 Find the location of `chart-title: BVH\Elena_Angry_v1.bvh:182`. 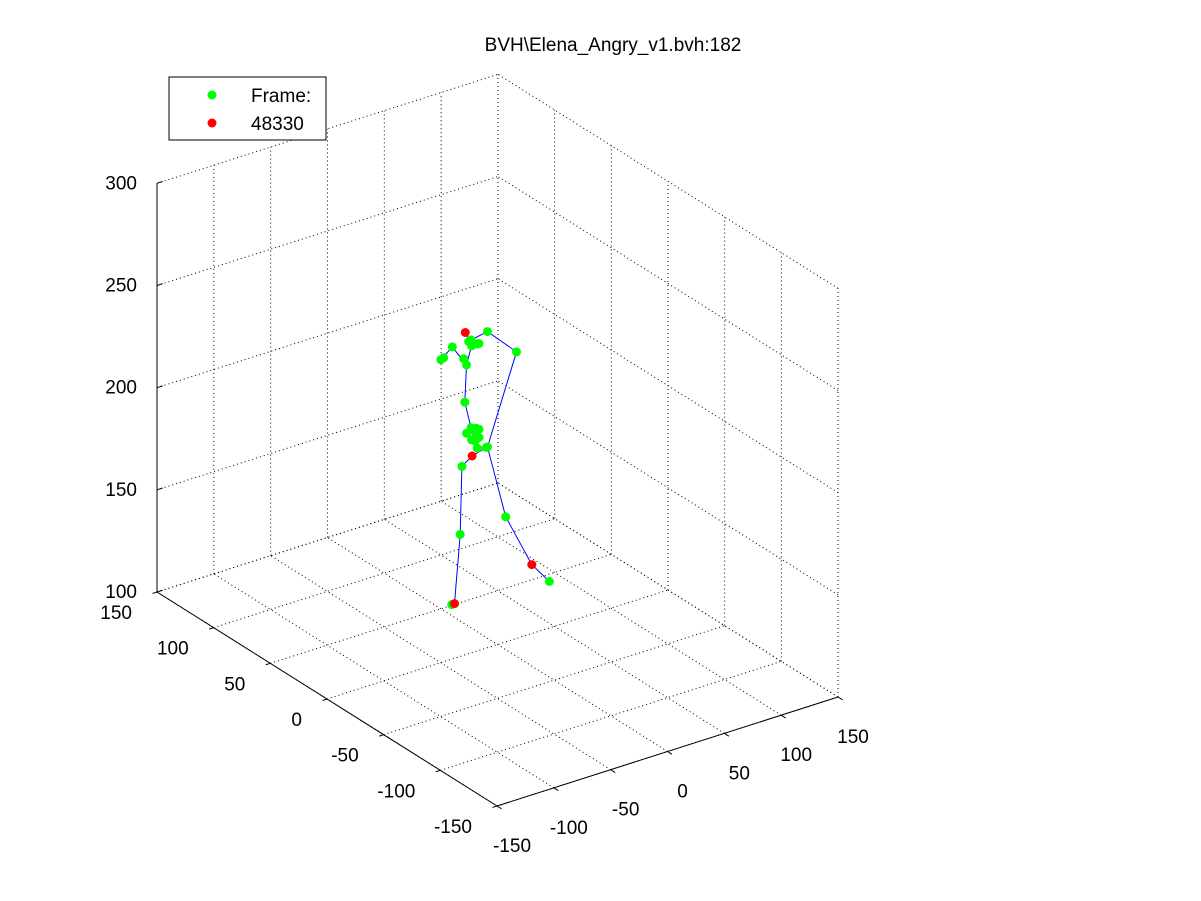

chart-title: BVH\Elena_Angry_v1.bvh:182 is located at coordinates (613, 45).